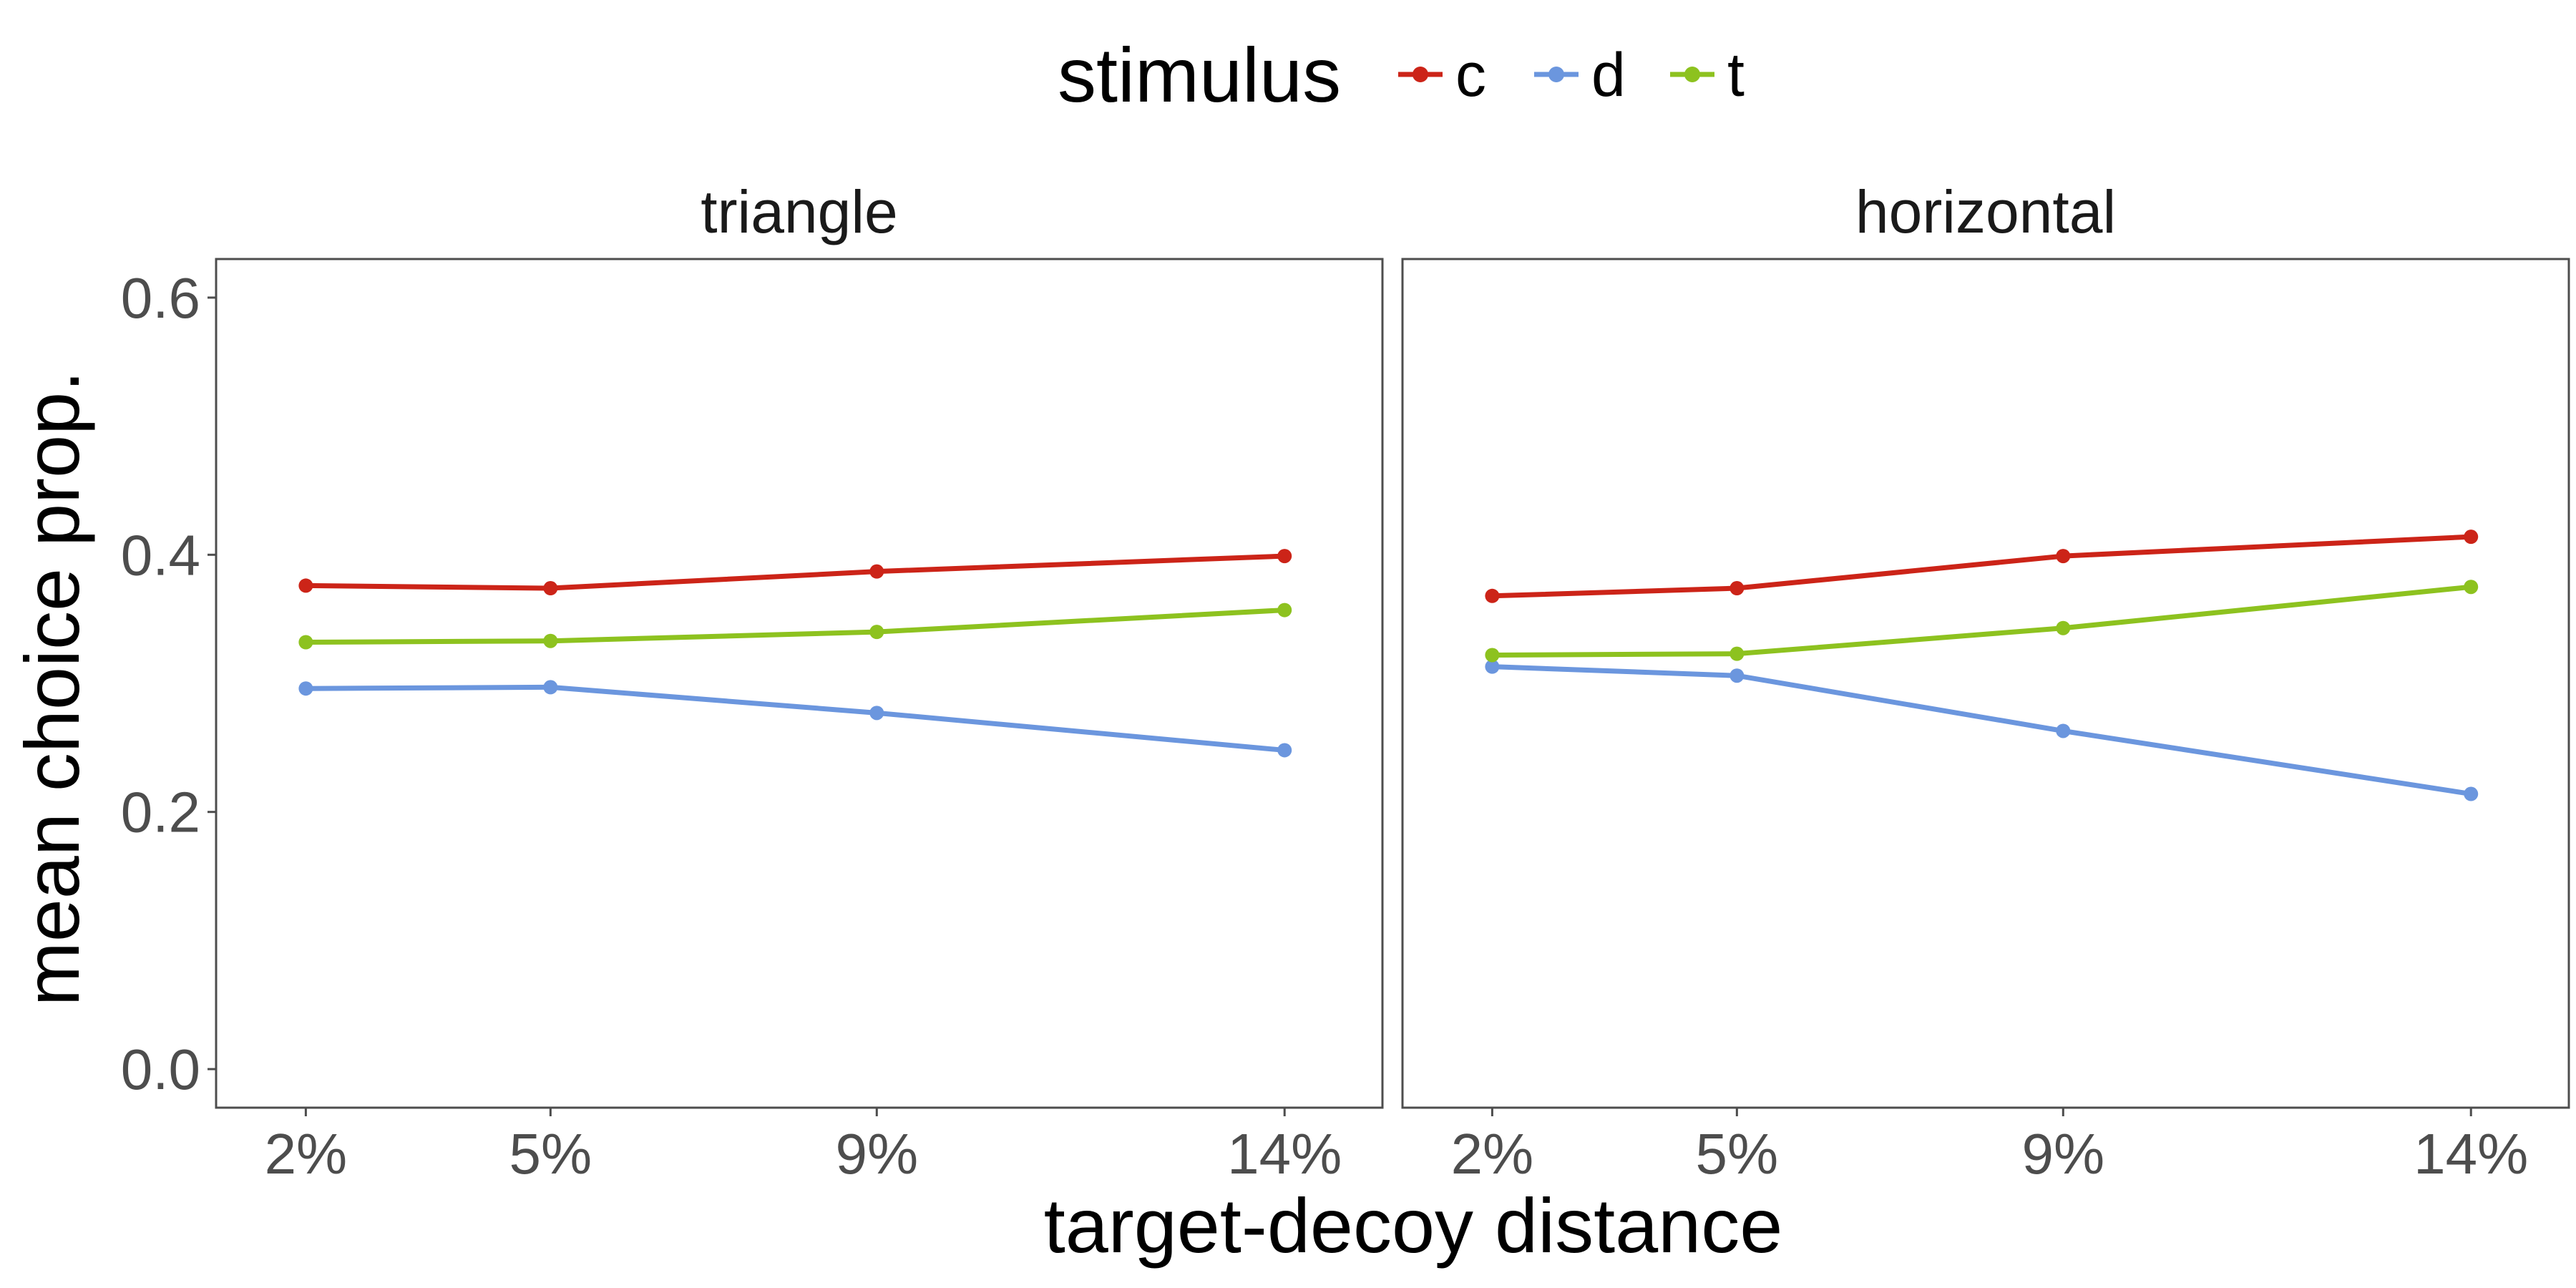  What do you see at coordinates (160, 1069) in the screenshot?
I see `y-tick-label: 0.0` at bounding box center [160, 1069].